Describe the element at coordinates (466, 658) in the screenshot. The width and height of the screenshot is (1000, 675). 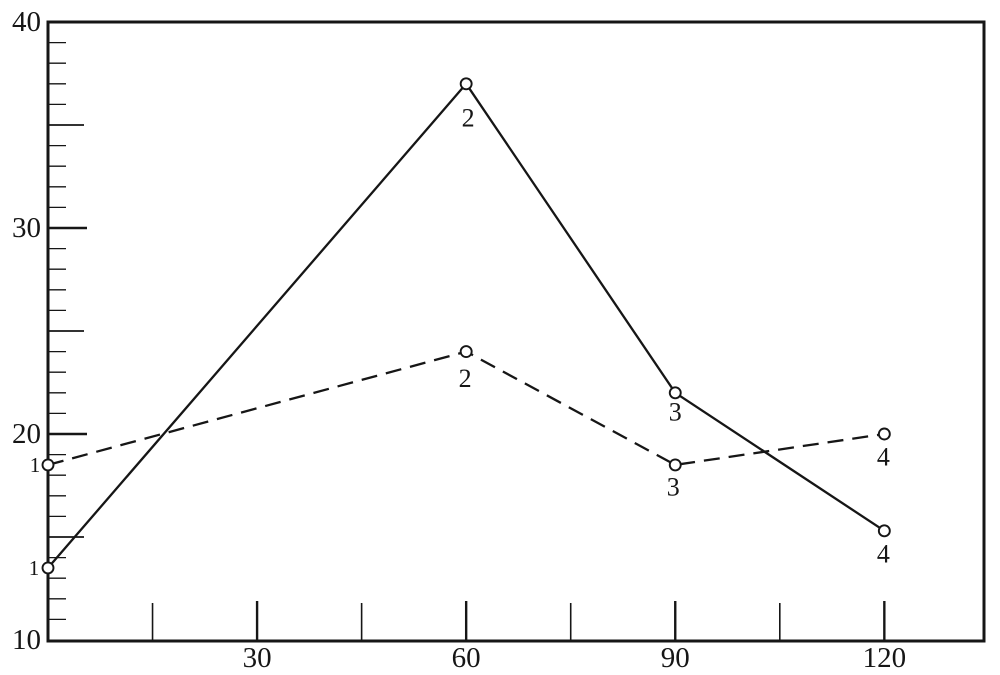
I see `x-tick-label: 60` at that location.